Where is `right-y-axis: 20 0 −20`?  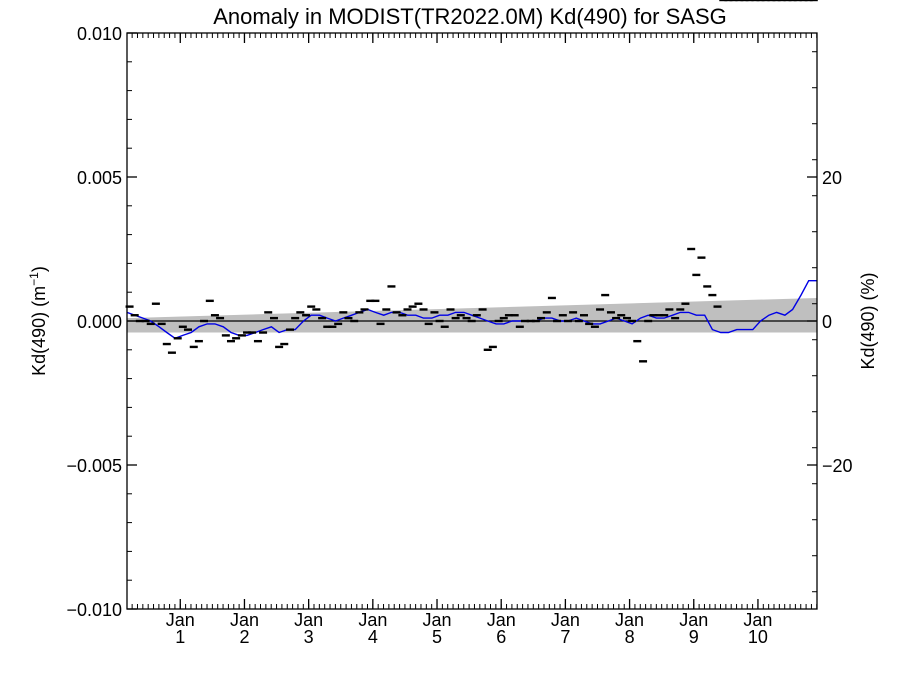 right-y-axis: 20 0 −20 is located at coordinates (830, 322).